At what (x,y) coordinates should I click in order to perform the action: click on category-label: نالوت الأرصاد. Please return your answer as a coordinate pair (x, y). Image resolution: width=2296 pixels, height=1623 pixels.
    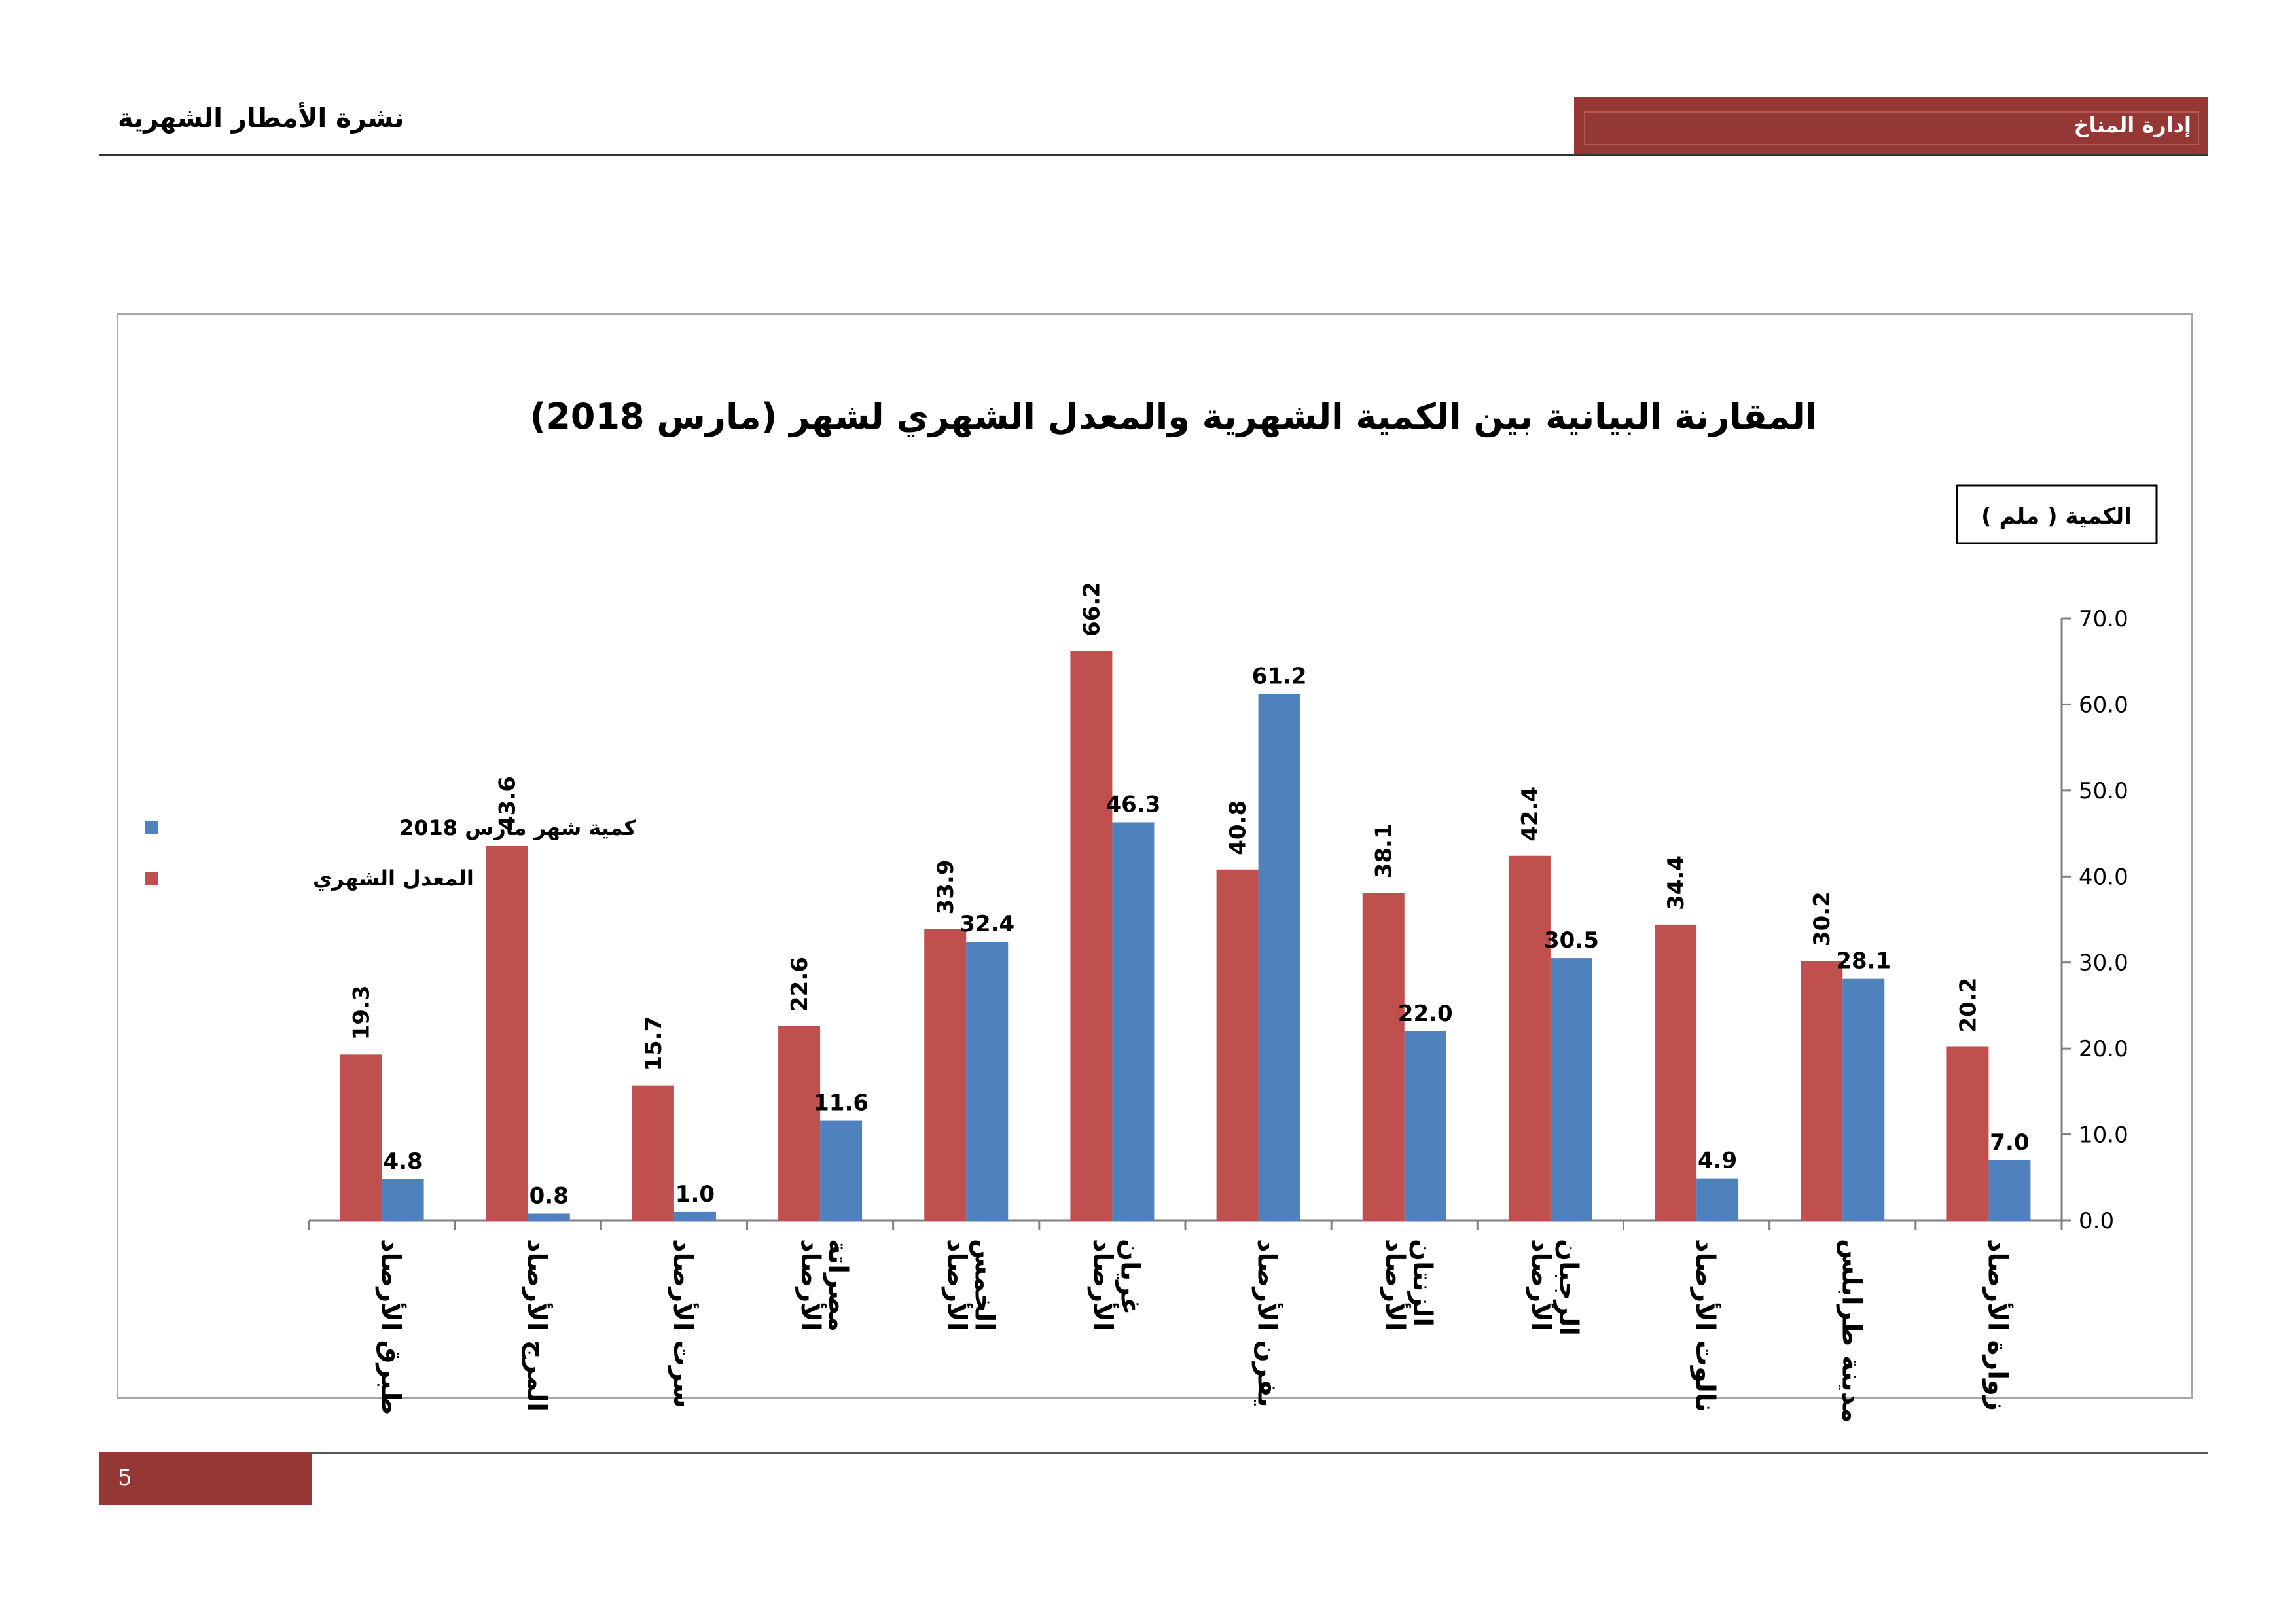
    Looking at the image, I should click on (1706, 1325).